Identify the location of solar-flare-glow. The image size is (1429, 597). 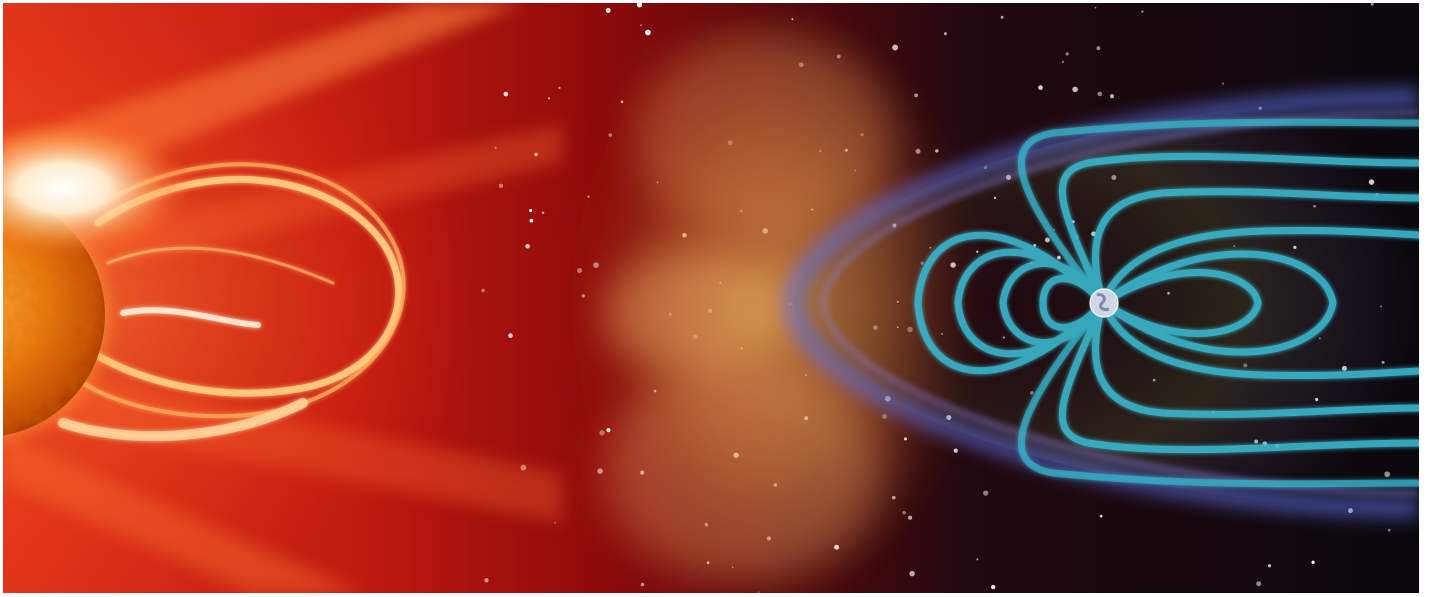
(98, 188).